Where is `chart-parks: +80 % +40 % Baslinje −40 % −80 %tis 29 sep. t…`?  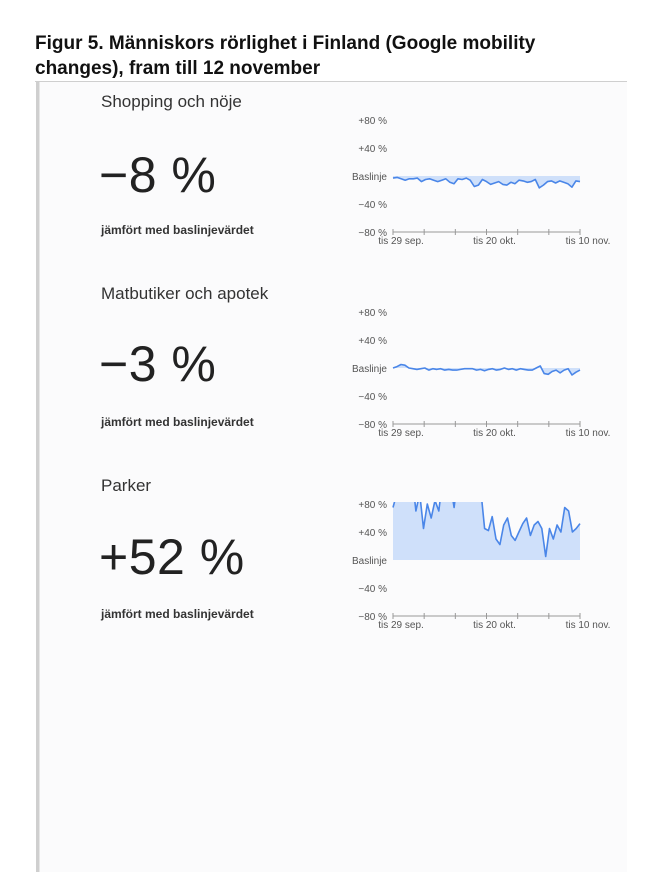
chart-parks: +80 % +40 % Baslinje −40 % −80 %tis 29 sep. t… is located at coordinates (481, 565).